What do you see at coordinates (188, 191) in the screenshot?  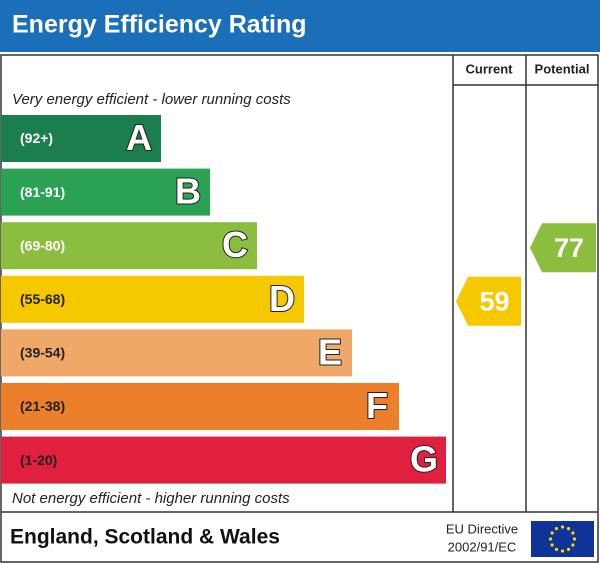 I see `band-letter: B` at bounding box center [188, 191].